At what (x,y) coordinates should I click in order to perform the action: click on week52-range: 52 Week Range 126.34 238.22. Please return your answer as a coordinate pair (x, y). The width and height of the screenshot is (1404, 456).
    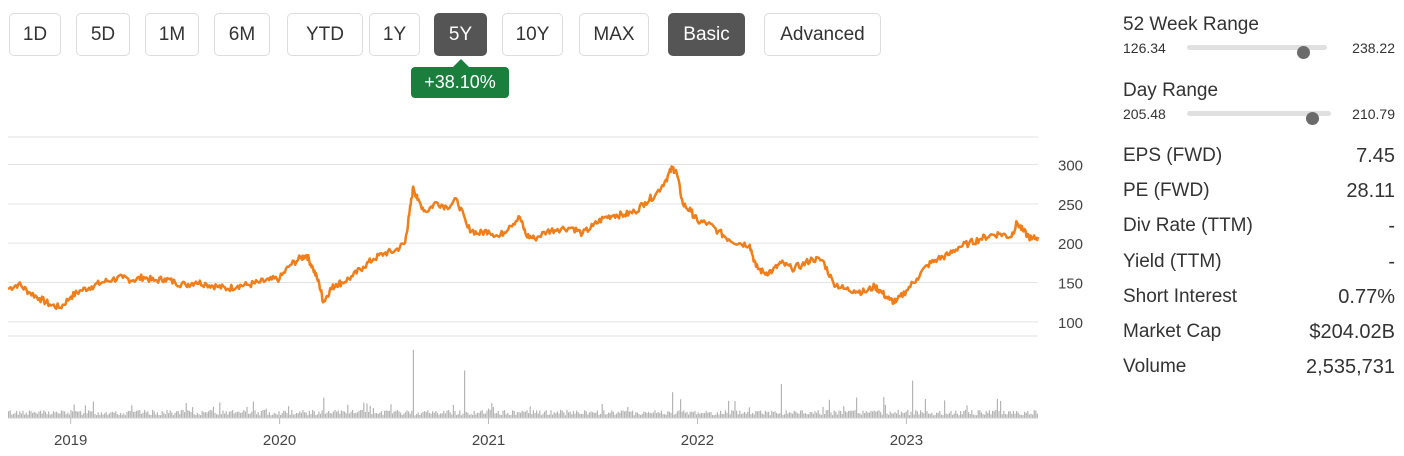
    Looking at the image, I should click on (1259, 36).